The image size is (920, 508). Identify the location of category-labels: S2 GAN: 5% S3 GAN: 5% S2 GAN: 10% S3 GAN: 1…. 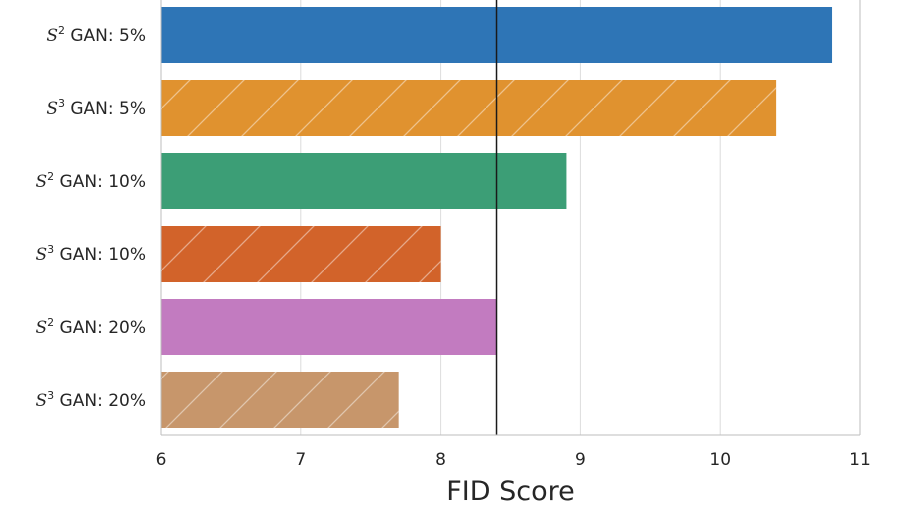
(91, 217).